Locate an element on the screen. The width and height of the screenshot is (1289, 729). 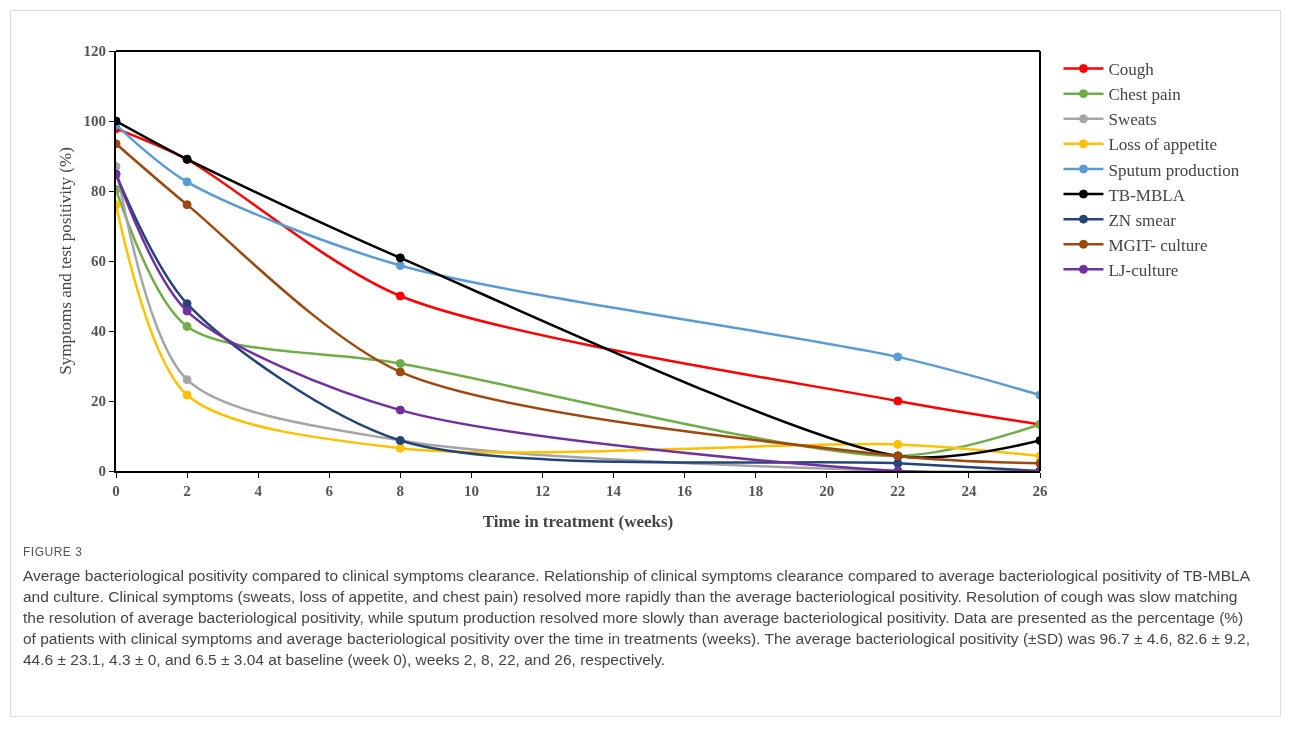
y-tick-label: 100 is located at coordinates (94, 121).